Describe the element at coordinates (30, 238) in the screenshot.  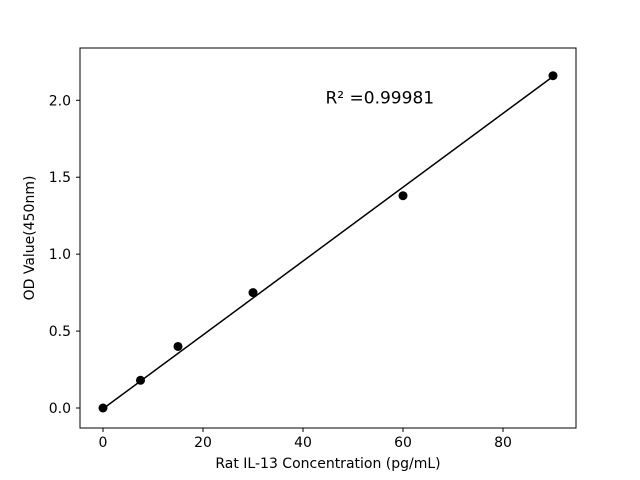
I see `y-axis-label: OD Value(450nm)` at that location.